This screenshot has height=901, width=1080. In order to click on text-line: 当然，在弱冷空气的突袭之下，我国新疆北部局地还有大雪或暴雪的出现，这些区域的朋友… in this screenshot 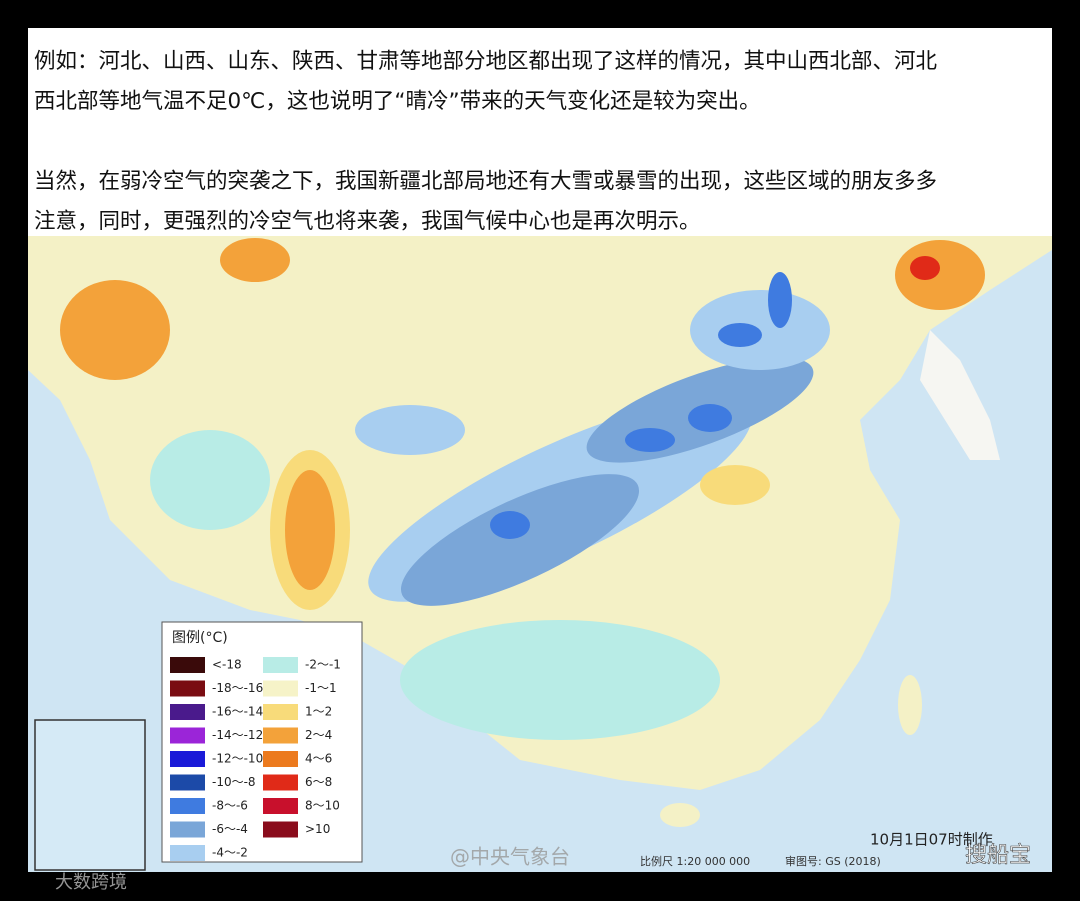, I will do `click(486, 181)`.